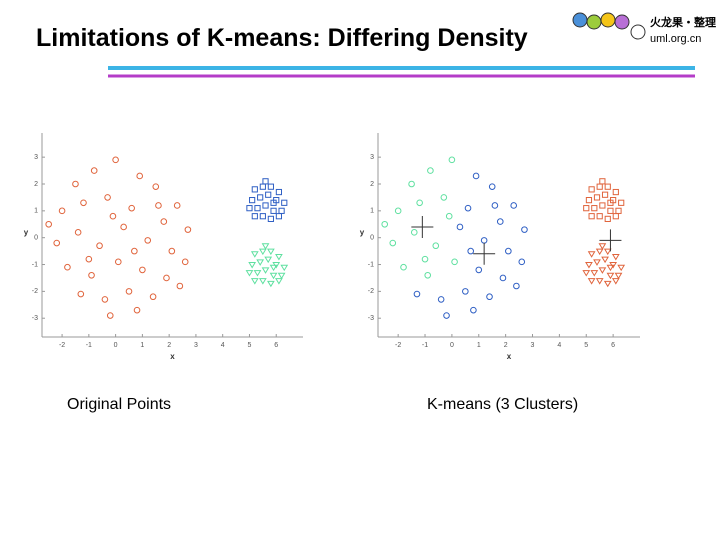  Describe the element at coordinates (119, 404) in the screenshot. I see `chart-caption: Original Points` at that location.